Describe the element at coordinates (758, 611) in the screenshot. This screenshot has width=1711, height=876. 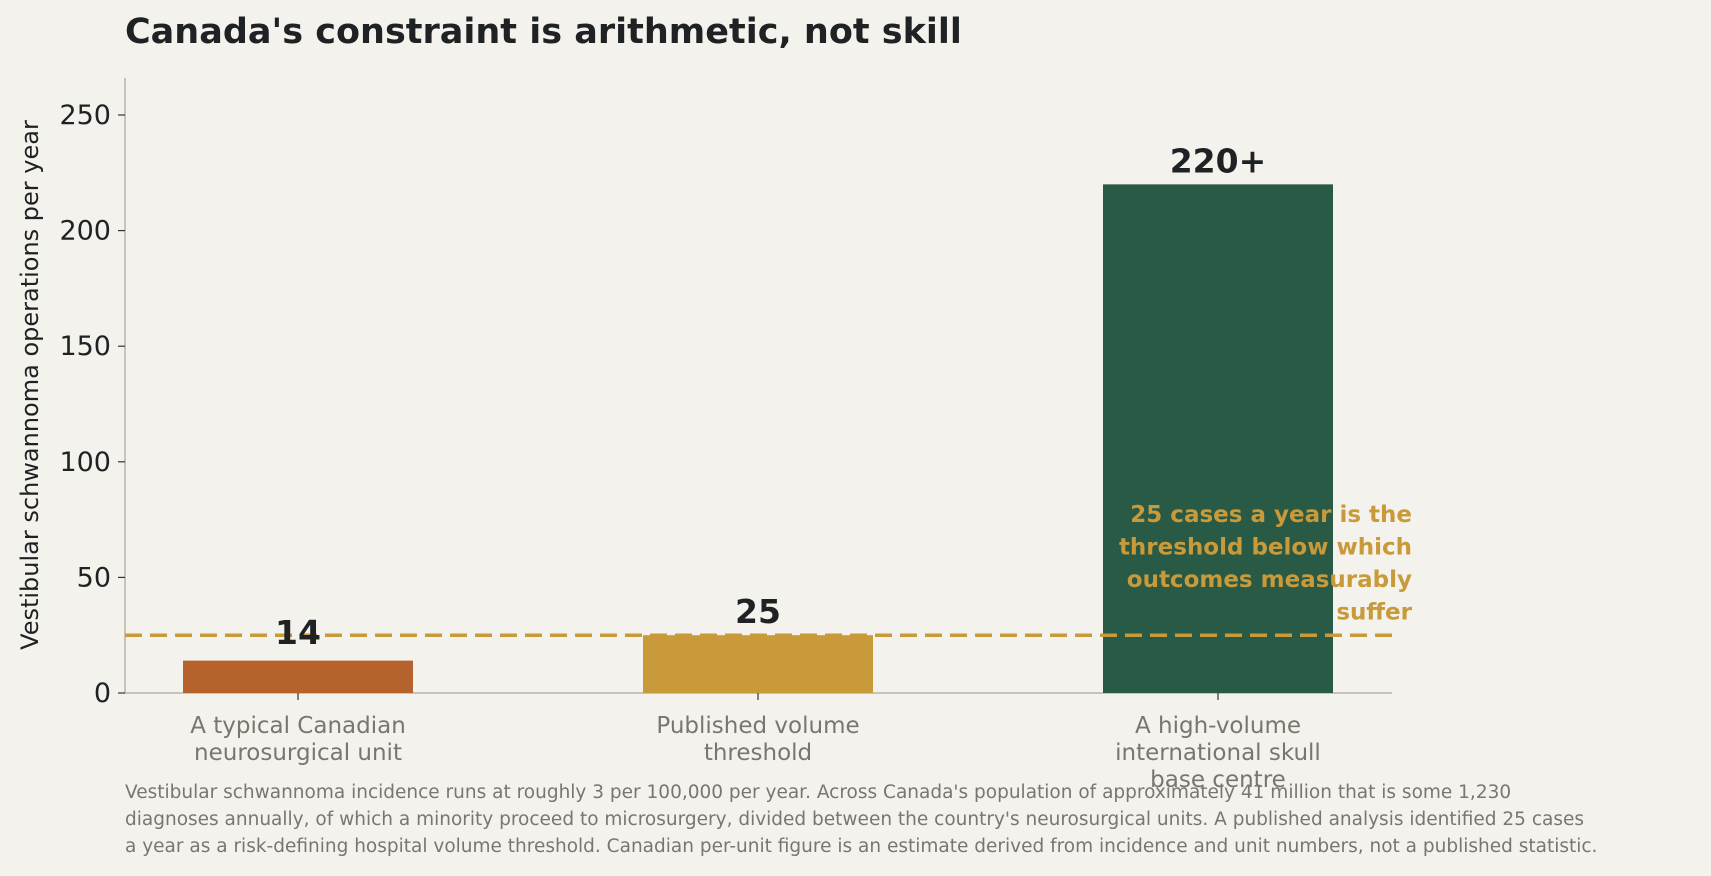
I see `data-label: 25` at that location.